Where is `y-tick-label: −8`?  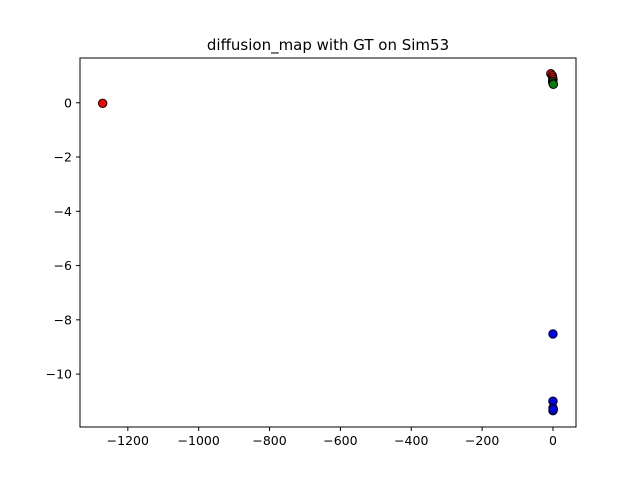
y-tick-label: −8 is located at coordinates (63, 319).